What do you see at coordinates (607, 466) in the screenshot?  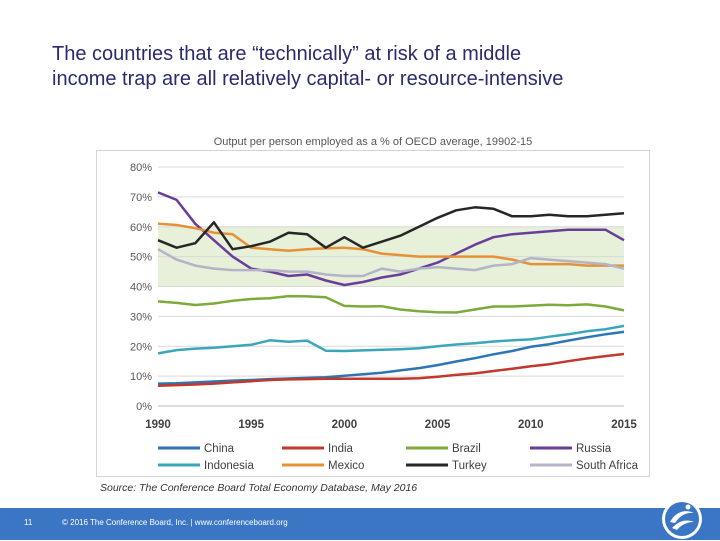 I see `legend-label-south-africa: South Africa` at bounding box center [607, 466].